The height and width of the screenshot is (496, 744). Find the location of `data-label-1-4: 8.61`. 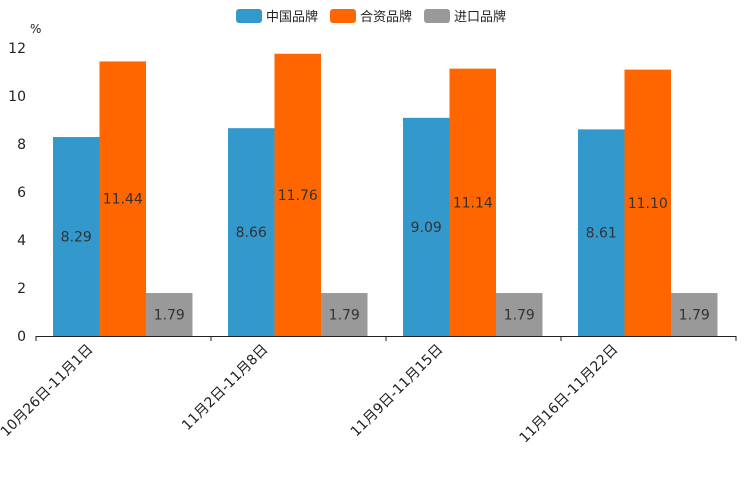

data-label-1-4: 8.61 is located at coordinates (601, 234).